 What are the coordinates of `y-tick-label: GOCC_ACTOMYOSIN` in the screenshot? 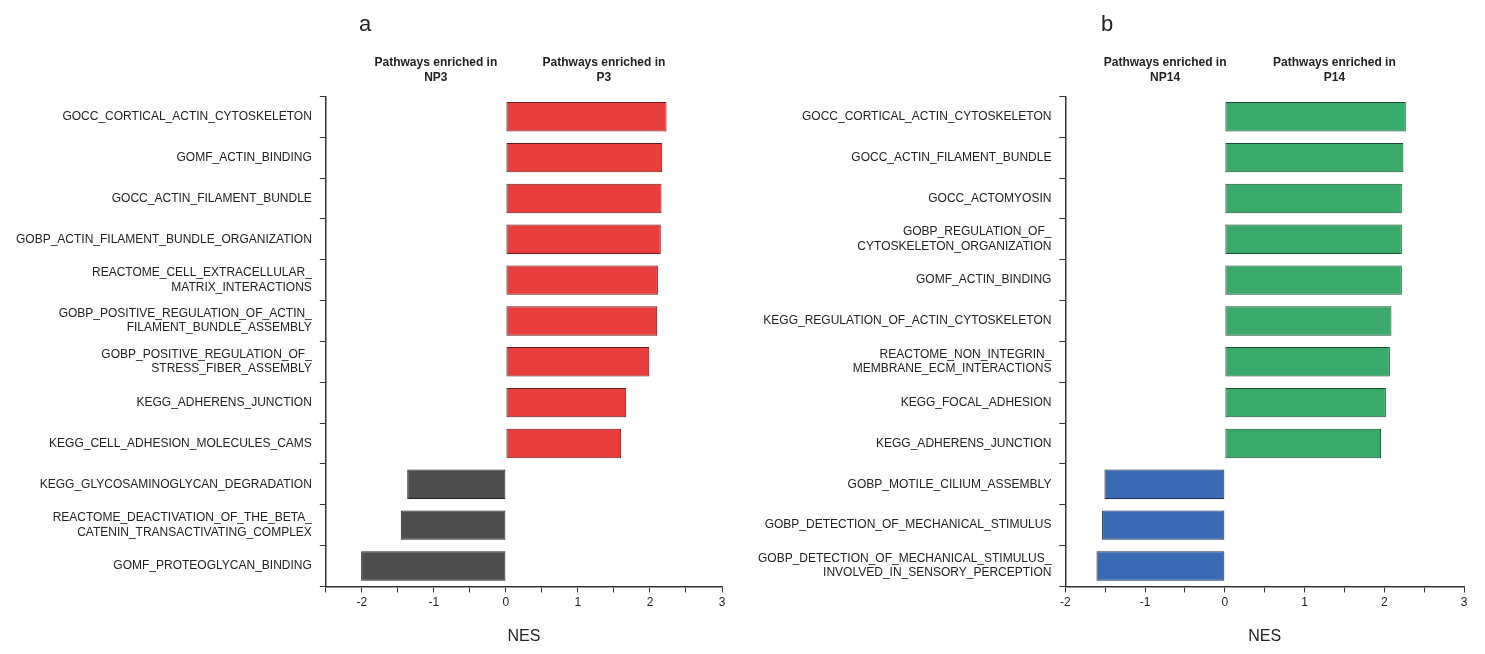 It's located at (990, 197).